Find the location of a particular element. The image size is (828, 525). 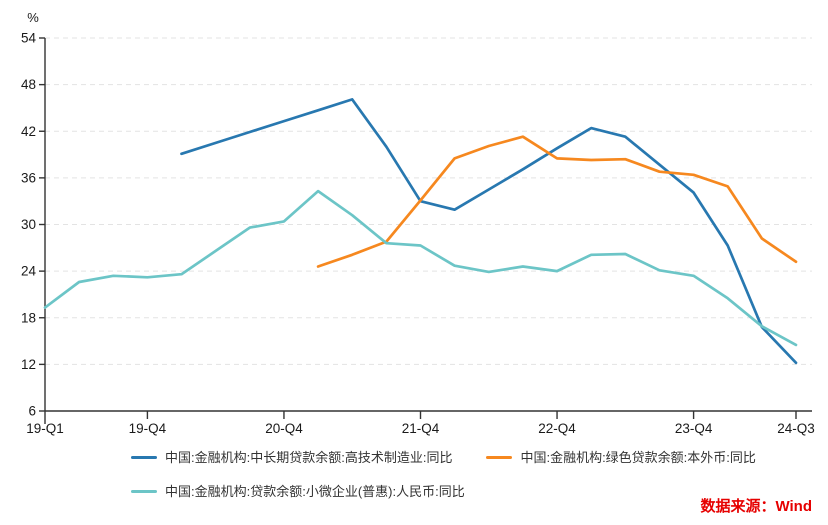

legend-item-micro-loans: 中国:金融机构:贷款余额:小微企业(普惠):人民币:同比 is located at coordinates (298, 491).